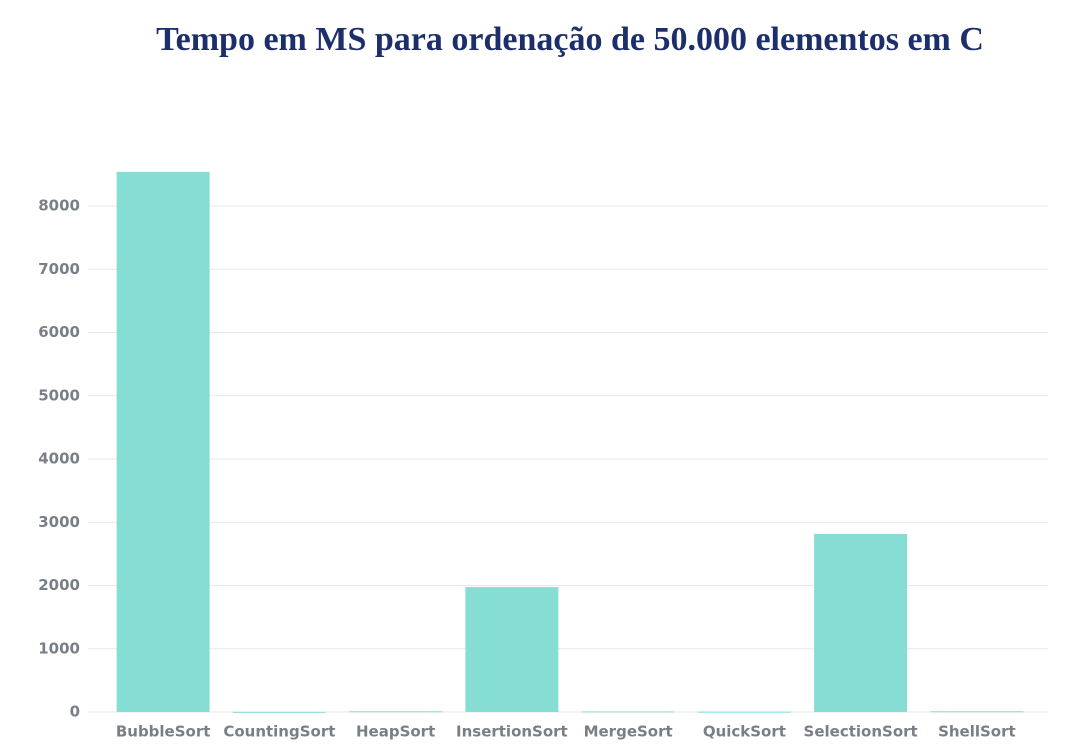  What do you see at coordinates (59, 648) in the screenshot?
I see `y-tick-label: 1000` at bounding box center [59, 648].